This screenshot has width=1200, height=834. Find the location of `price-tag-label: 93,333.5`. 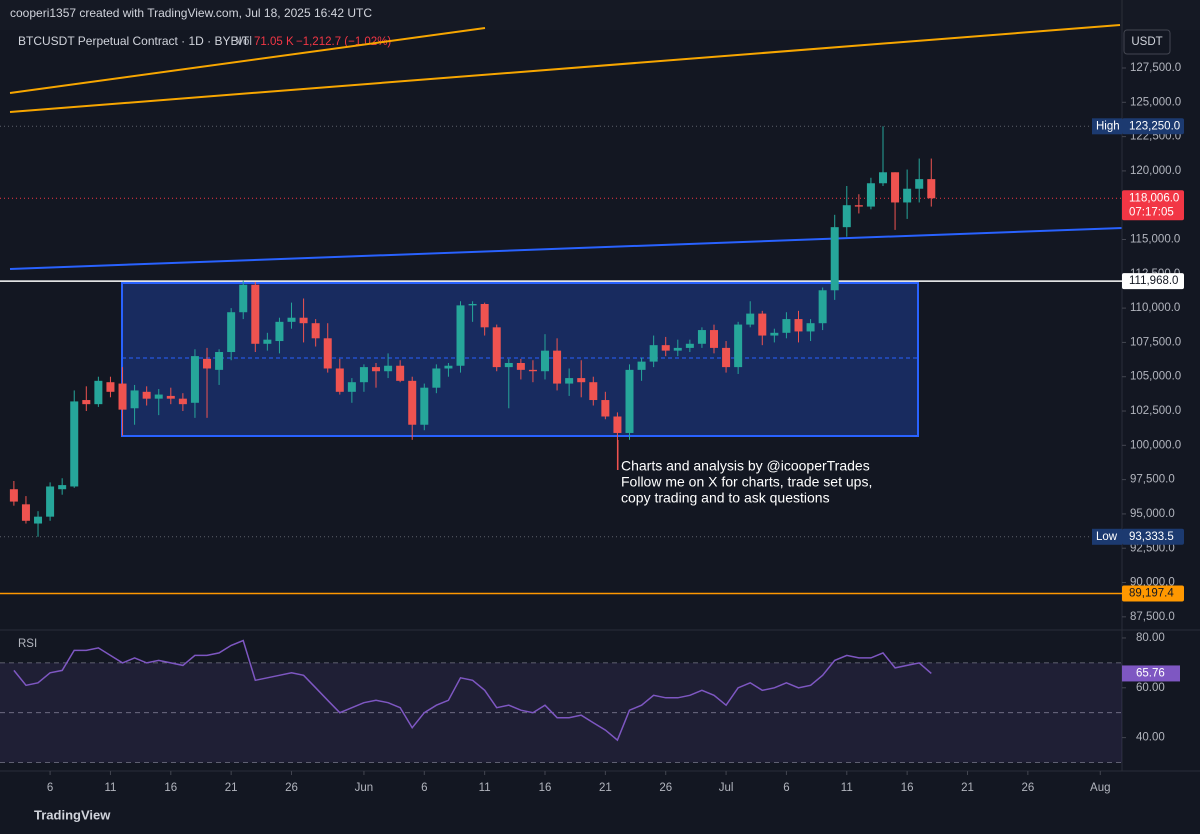

price-tag-label: 93,333.5 is located at coordinates (1151, 537).